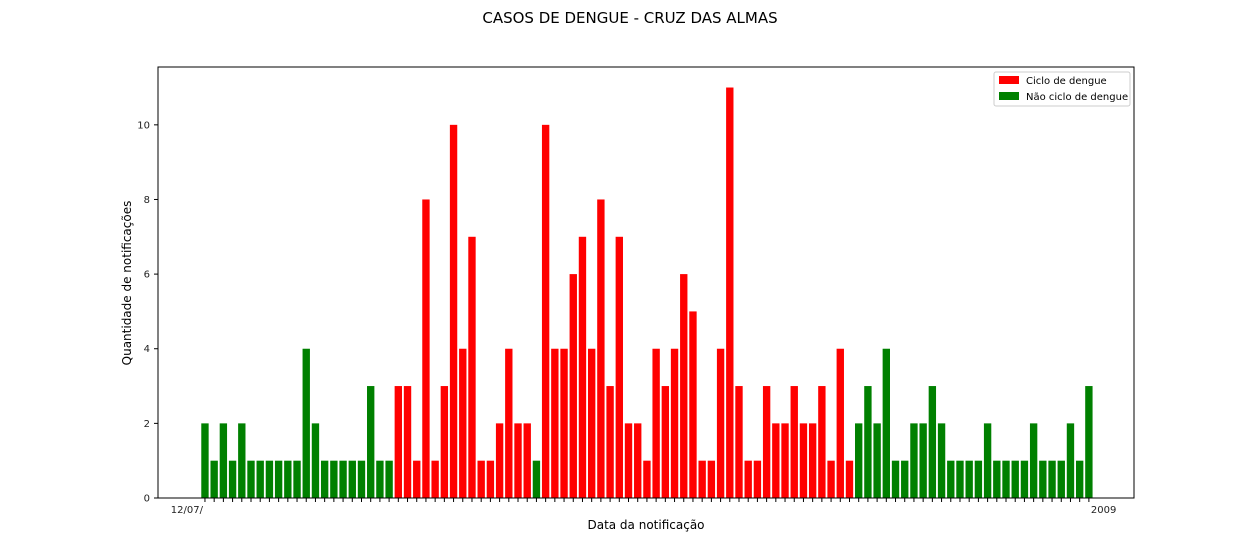 This screenshot has width=1260, height=560. I want to click on legend-label-nao-ciclo: Não ciclo de dengue, so click(1077, 97).